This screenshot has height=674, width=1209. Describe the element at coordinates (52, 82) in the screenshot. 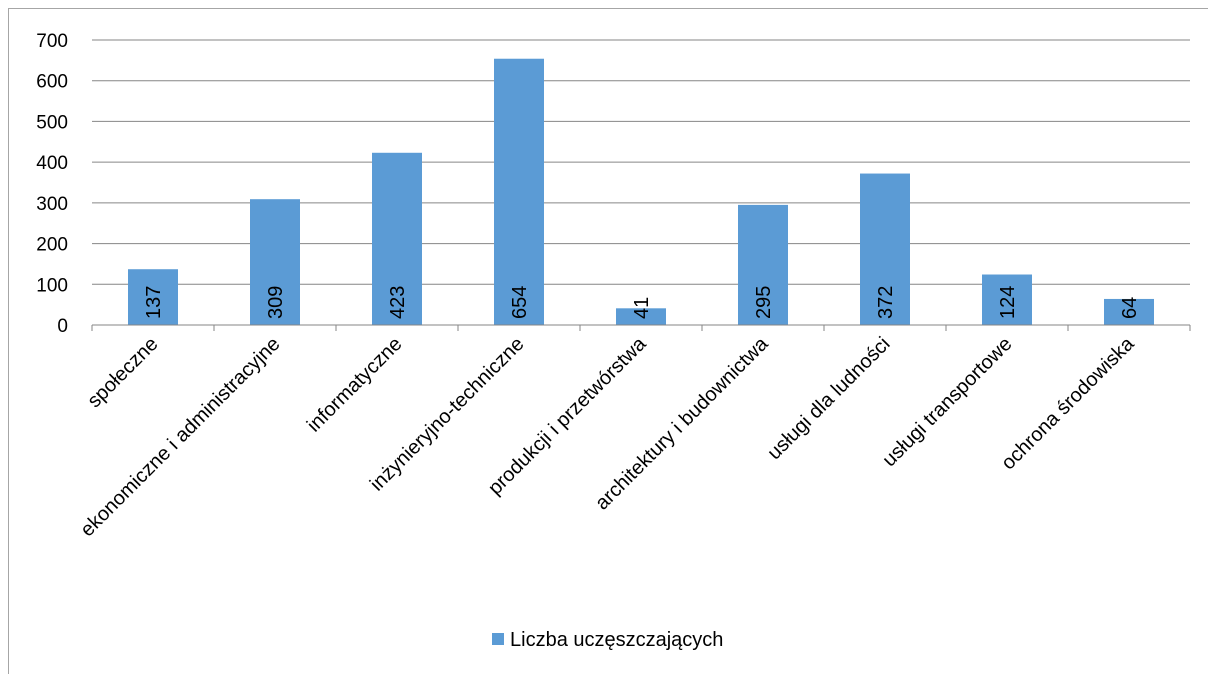

I see `y-tick-label: 600` at that location.